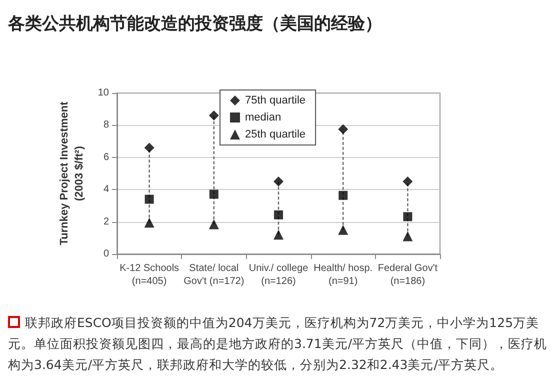 The image size is (554, 389). I want to click on legend-label: median, so click(263, 118).